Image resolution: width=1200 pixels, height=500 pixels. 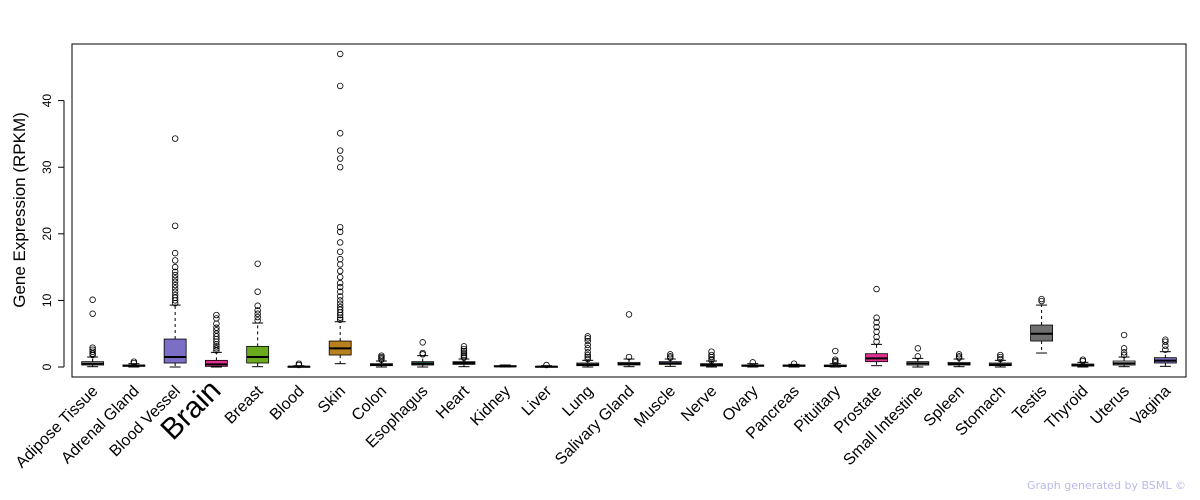 I want to click on box-blood-vessel, so click(x=175, y=251).